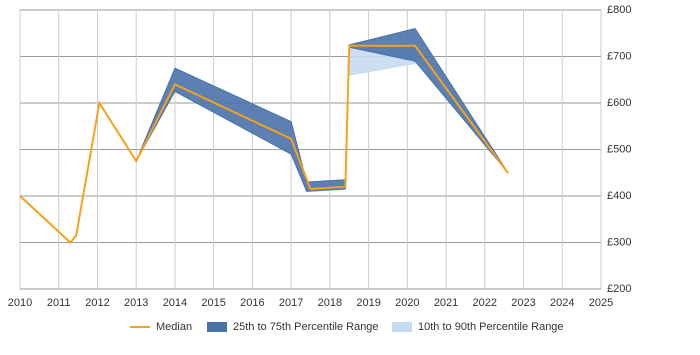  I want to click on x-tick-label: 2012, so click(97, 303).